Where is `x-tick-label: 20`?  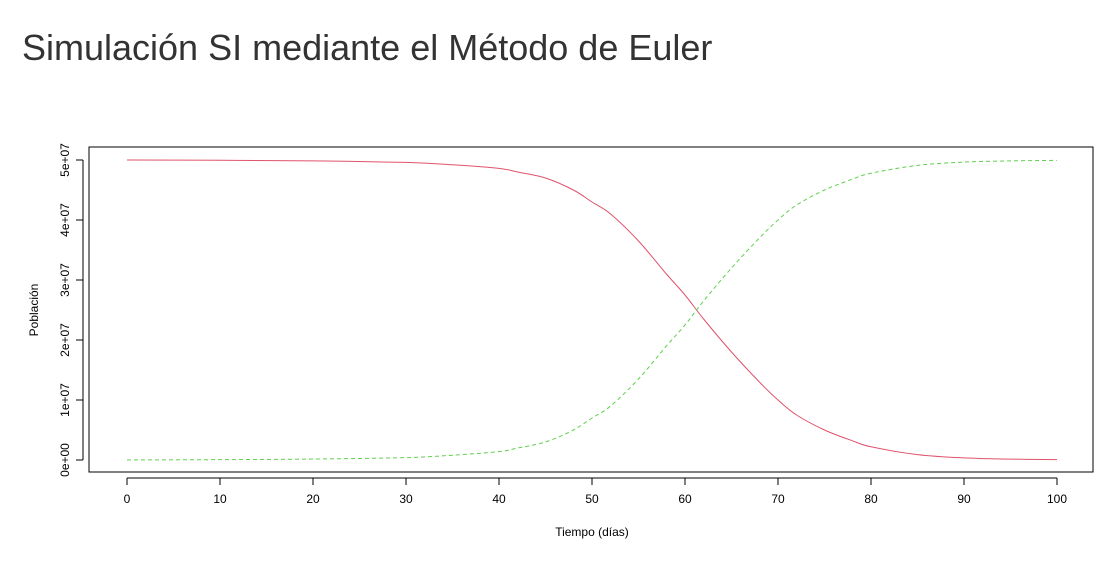
x-tick-label: 20 is located at coordinates (313, 499).